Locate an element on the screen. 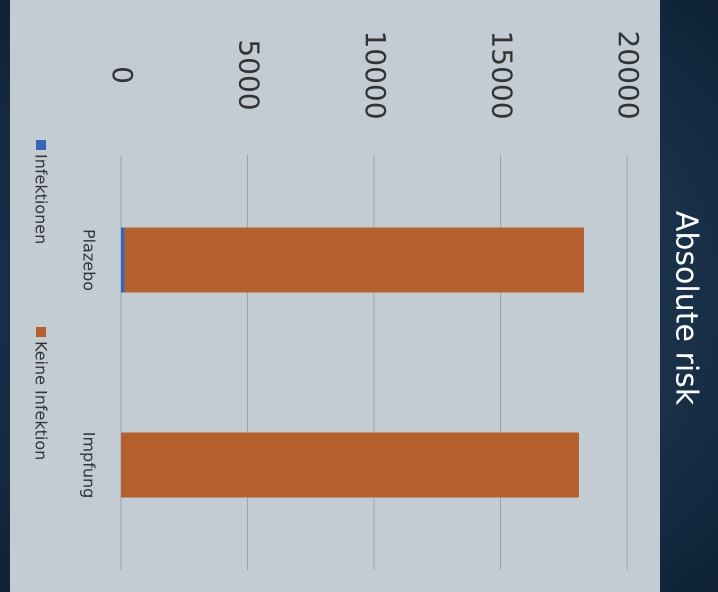 Image resolution: width=718 pixels, height=592 pixels. y-tick-label: 10000 is located at coordinates (375, 74).